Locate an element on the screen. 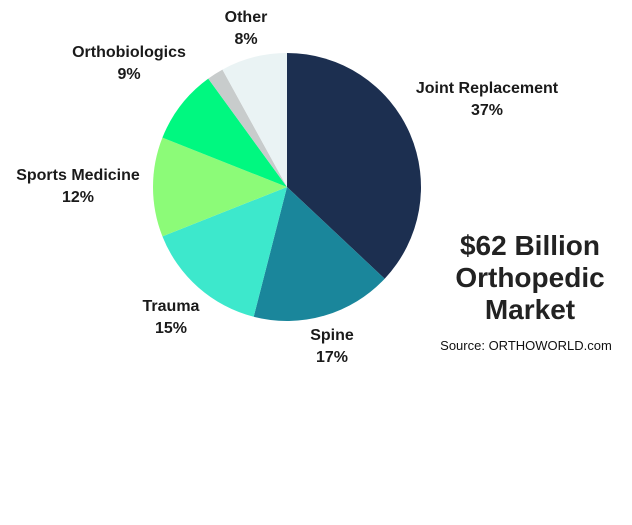 This screenshot has width=632, height=525. slice-value-label: 15% is located at coordinates (171, 328).